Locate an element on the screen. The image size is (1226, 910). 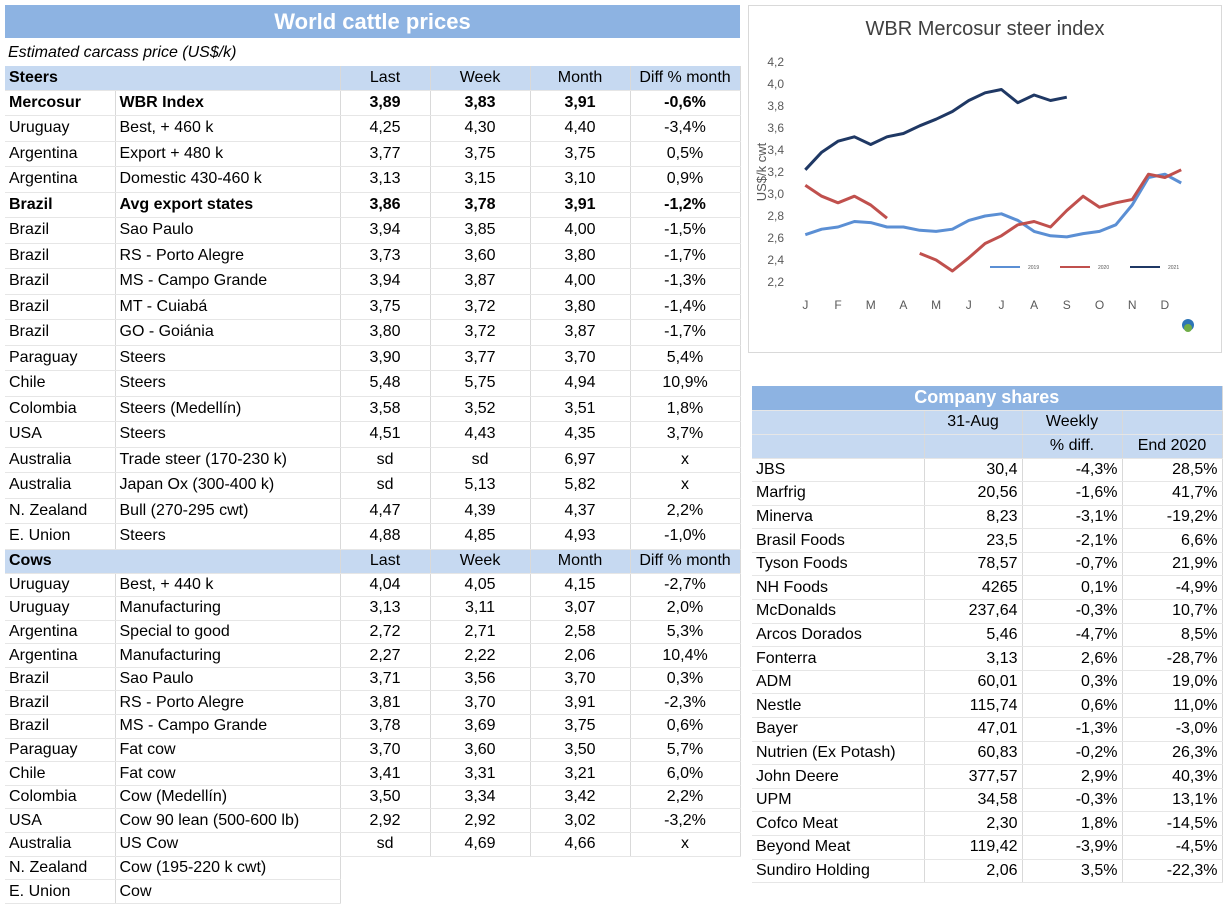
cell: 4,30 is located at coordinates (480, 128).